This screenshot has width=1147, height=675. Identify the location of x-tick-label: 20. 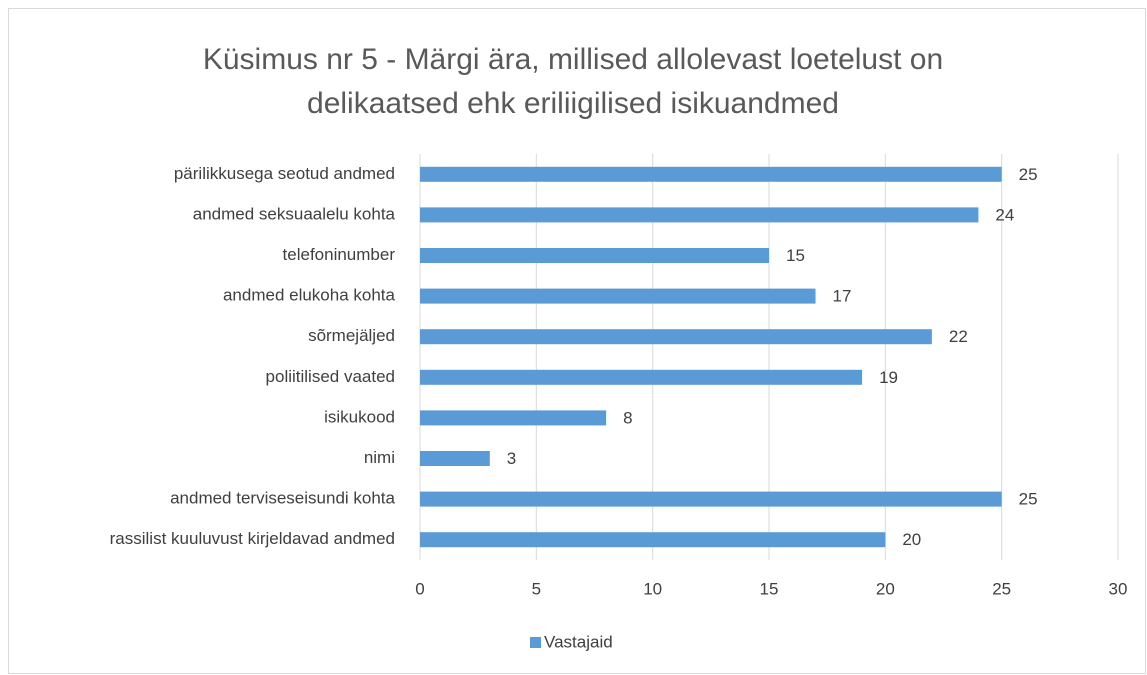
(885, 588).